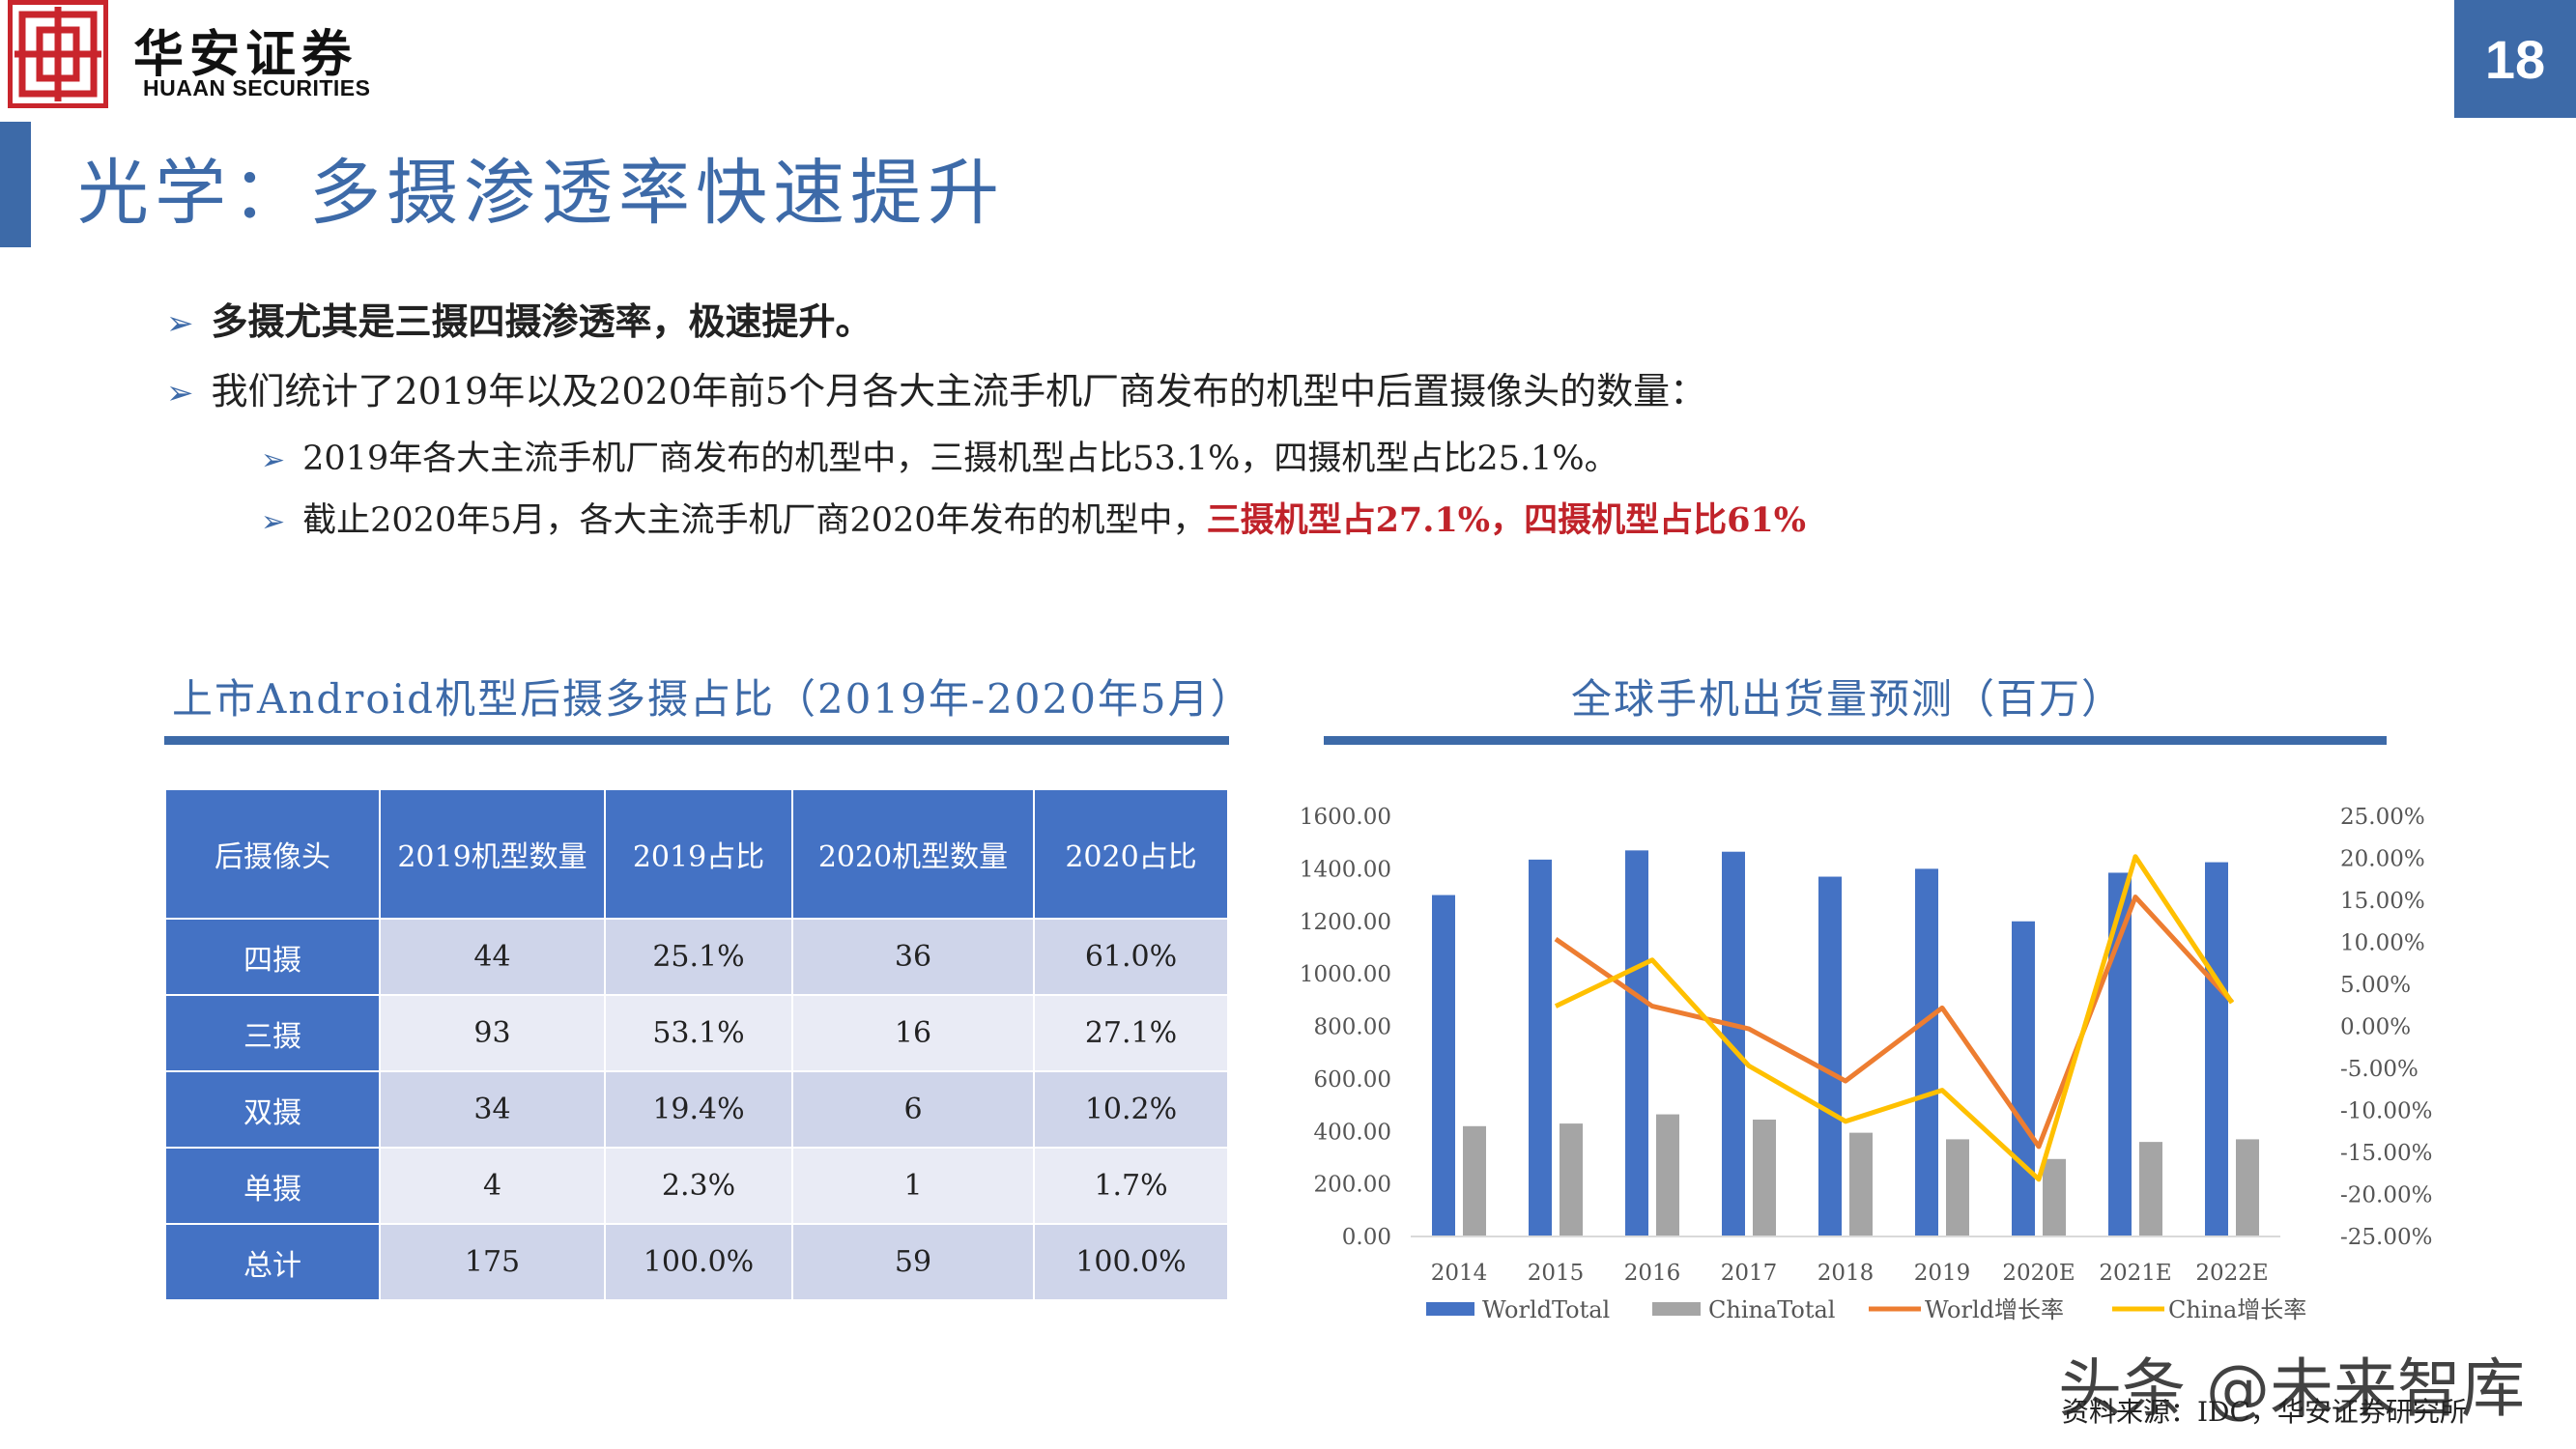 Image resolution: width=2576 pixels, height=1449 pixels. What do you see at coordinates (1943, 1273) in the screenshot?
I see `x-tick-label: 2019` at bounding box center [1943, 1273].